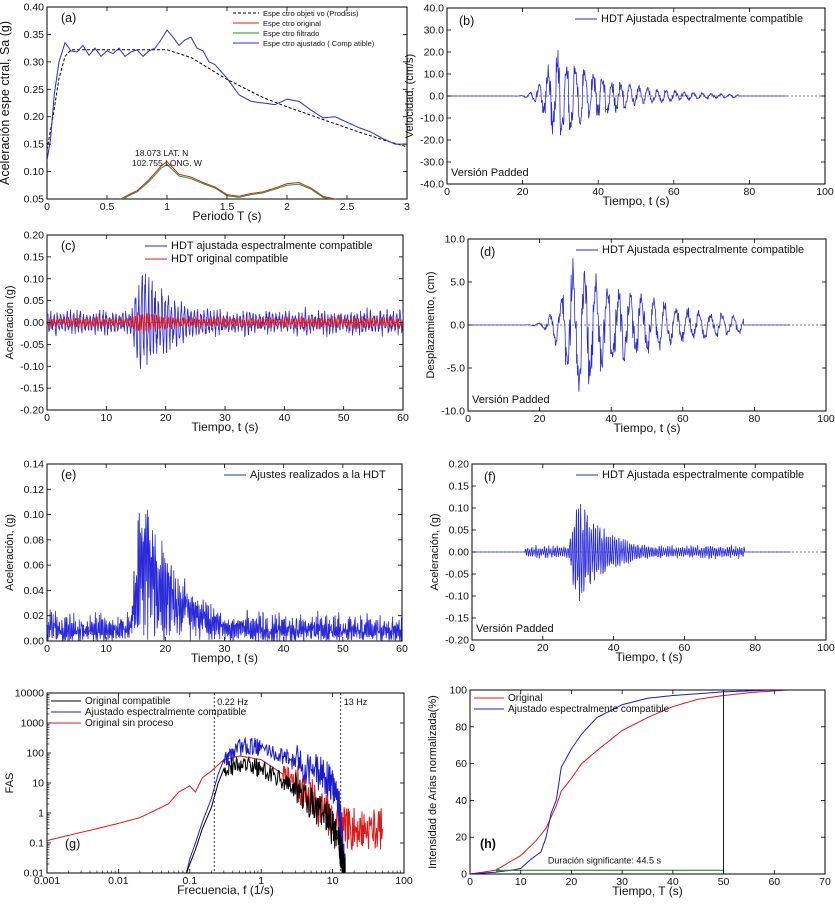  What do you see at coordinates (455, 240) in the screenshot?
I see `y-tick-label: 10.0` at bounding box center [455, 240].